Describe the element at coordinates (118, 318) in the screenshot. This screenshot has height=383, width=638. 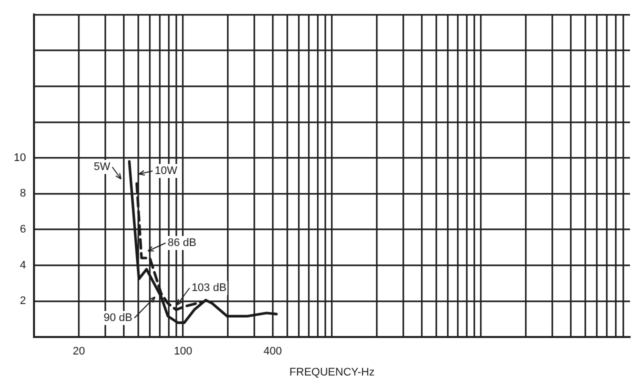
I see `annotation: 90 dB` at that location.